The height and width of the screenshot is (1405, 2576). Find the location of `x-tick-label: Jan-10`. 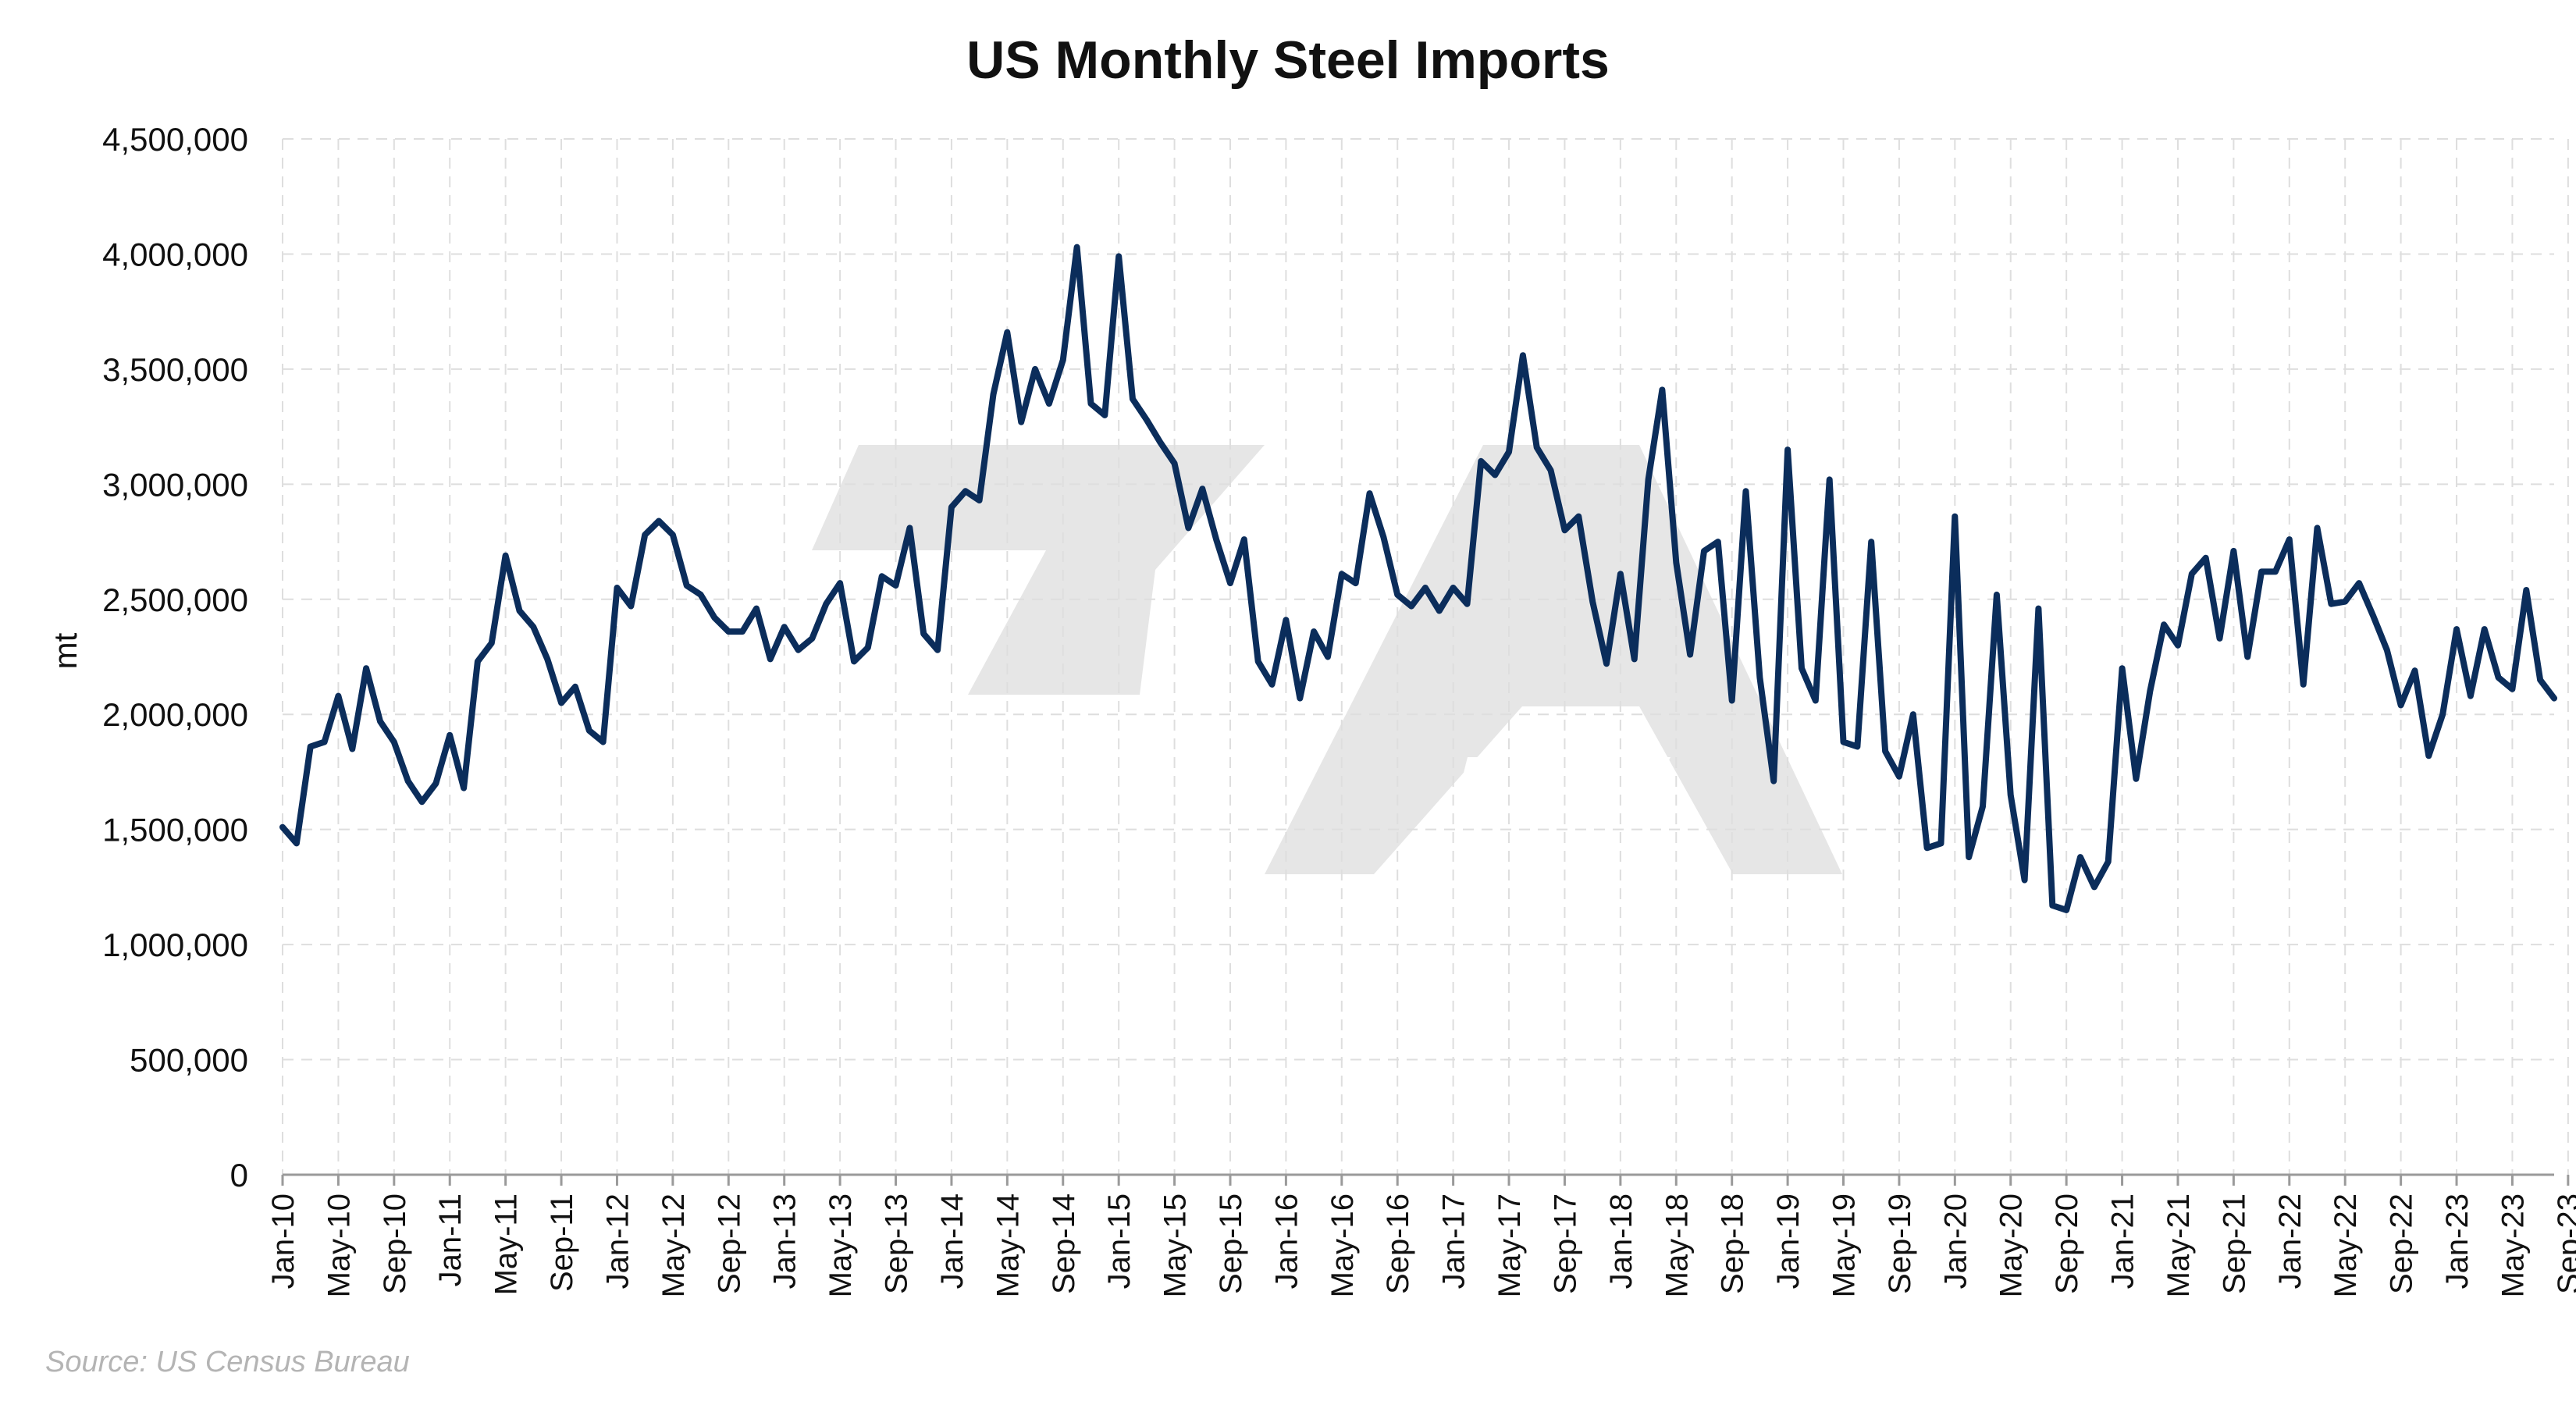

x-tick-label: Jan-10 is located at coordinates (283, 1241).